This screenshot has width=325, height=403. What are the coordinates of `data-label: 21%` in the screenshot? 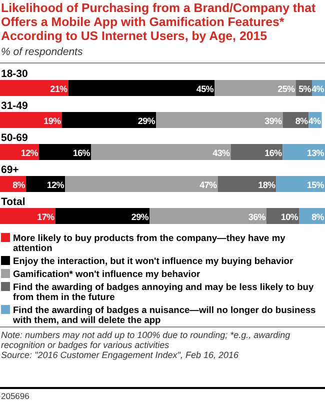 It's located at (59, 89).